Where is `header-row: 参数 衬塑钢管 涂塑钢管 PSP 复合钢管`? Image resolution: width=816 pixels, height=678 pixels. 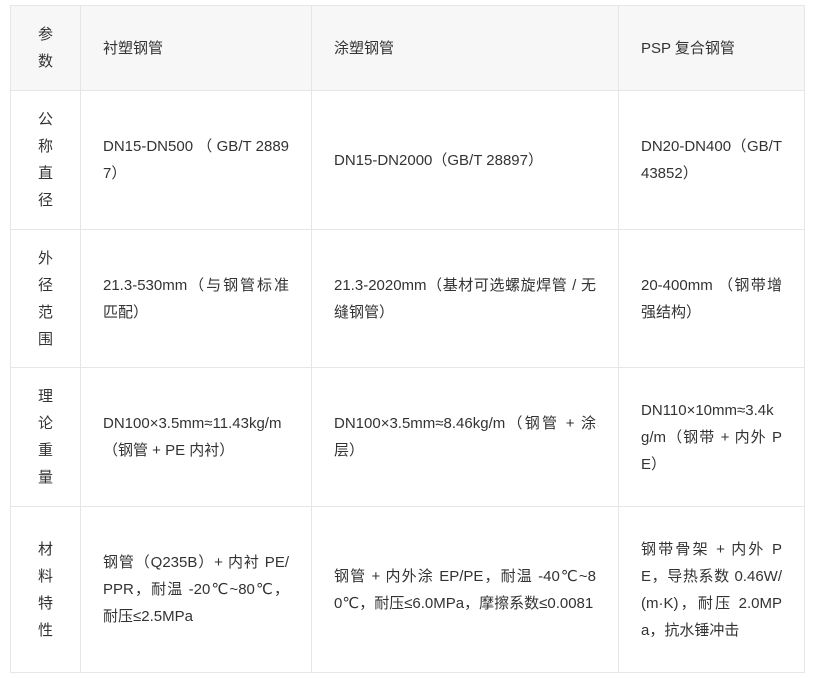 header-row: 参数 衬塑钢管 涂塑钢管 PSP 复合钢管 is located at coordinates (407, 48).